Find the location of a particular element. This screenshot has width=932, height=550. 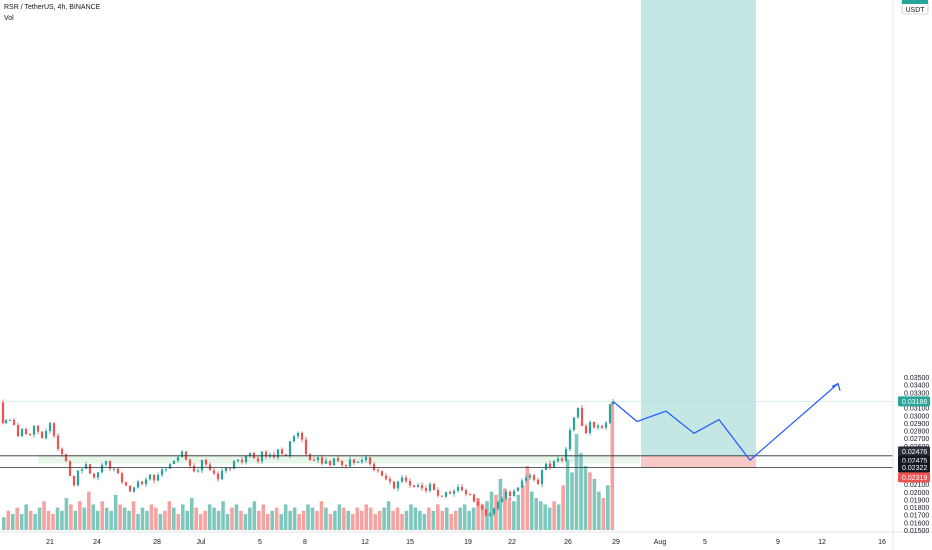

price-tick-label: 0.03500 is located at coordinates (916, 378).